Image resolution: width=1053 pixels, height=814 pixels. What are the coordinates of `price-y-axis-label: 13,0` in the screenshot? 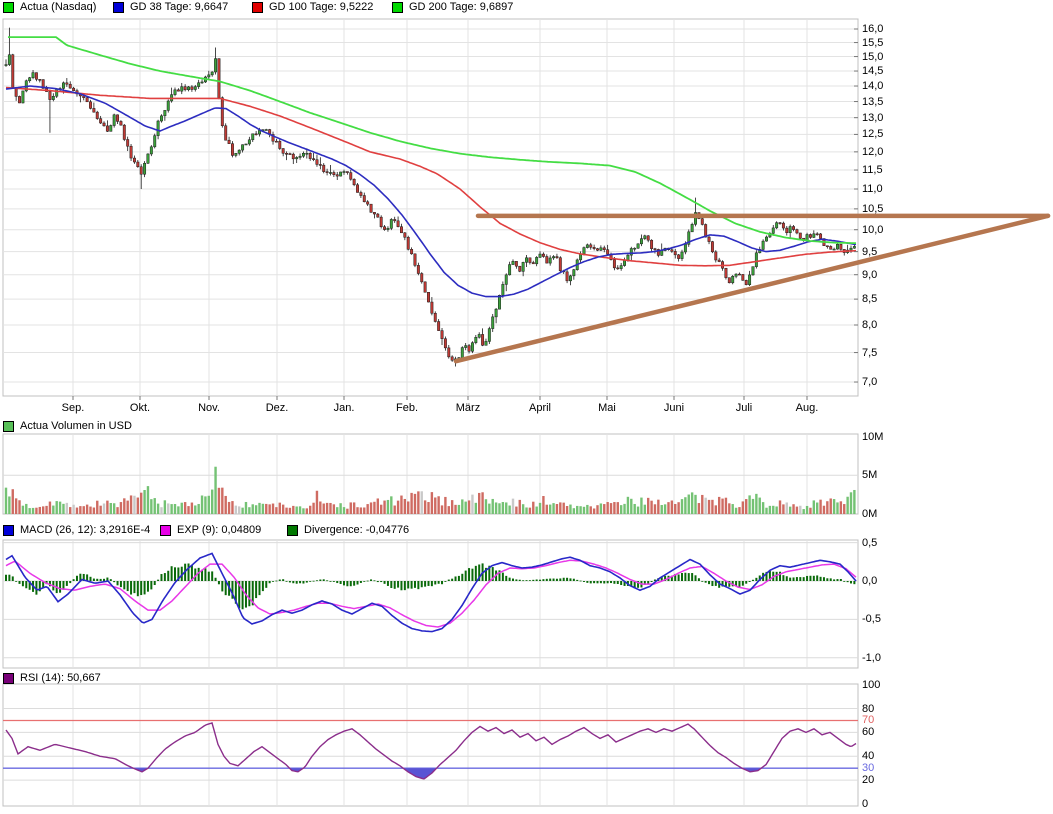 It's located at (873, 117).